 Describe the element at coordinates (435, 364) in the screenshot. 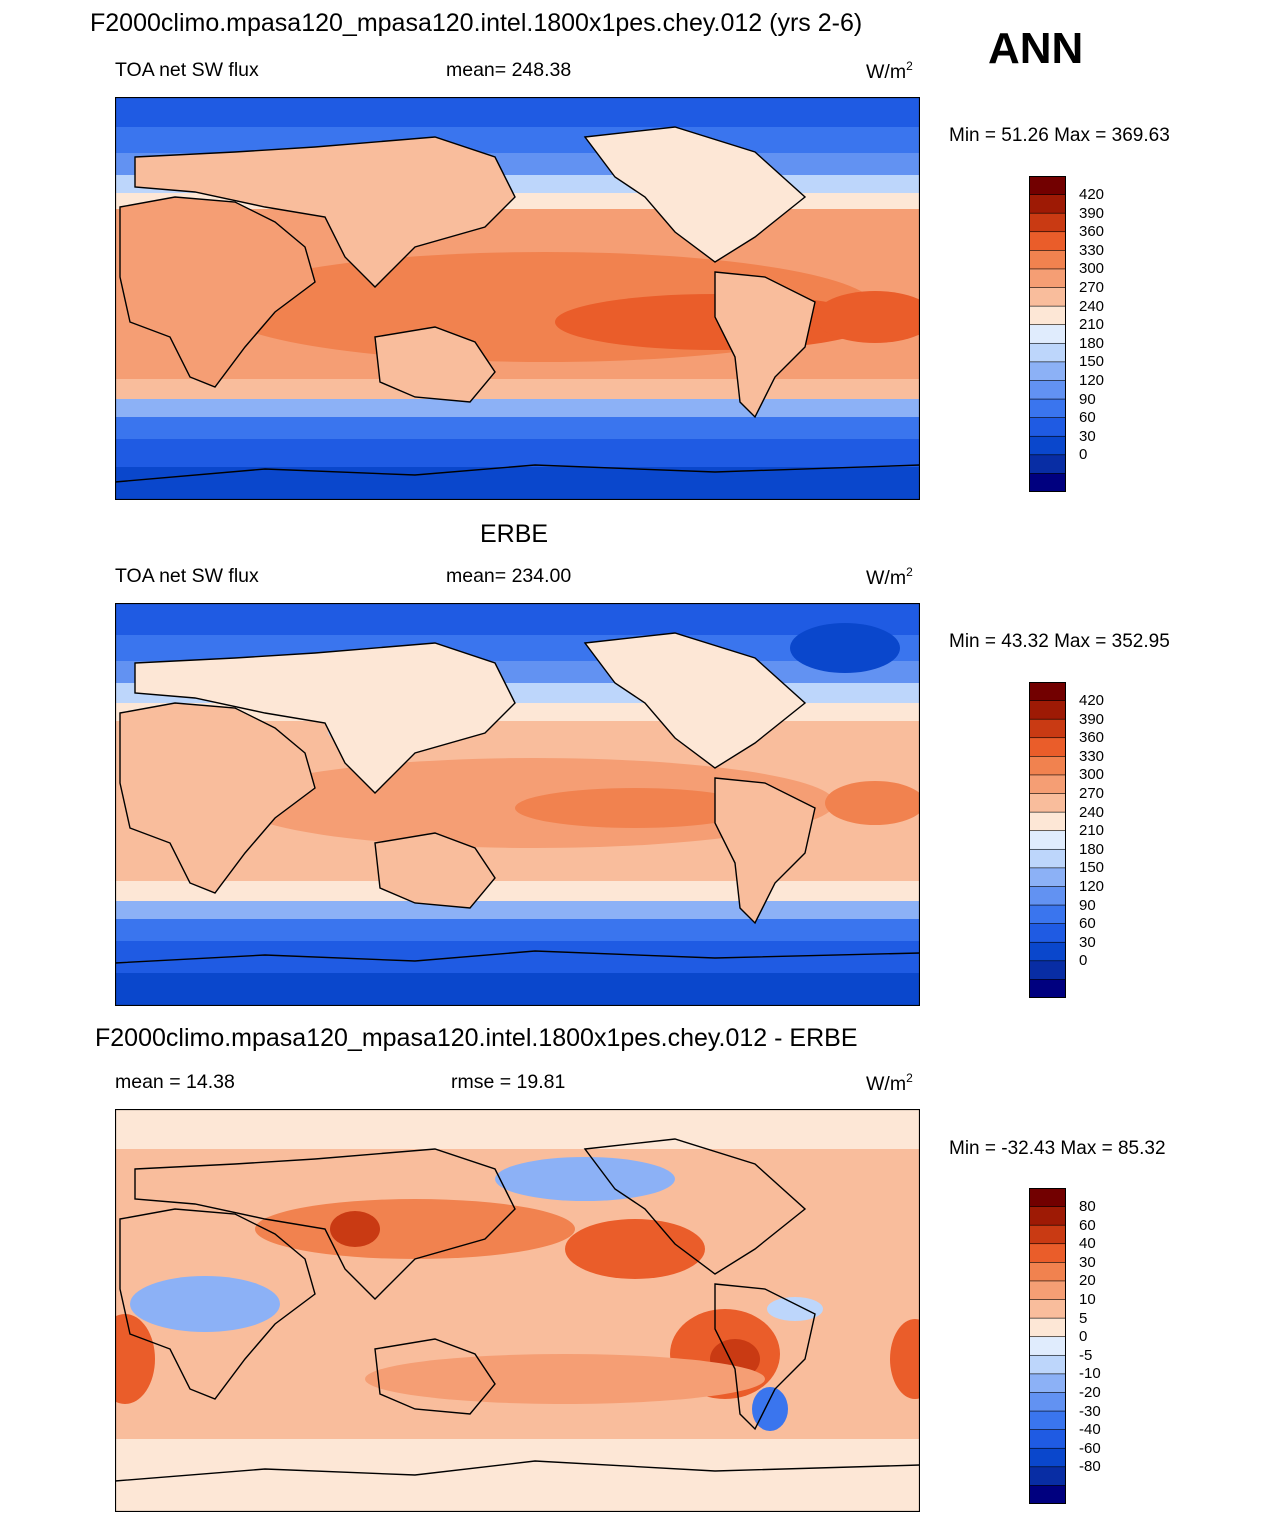

I see `p1-coast-australia` at that location.